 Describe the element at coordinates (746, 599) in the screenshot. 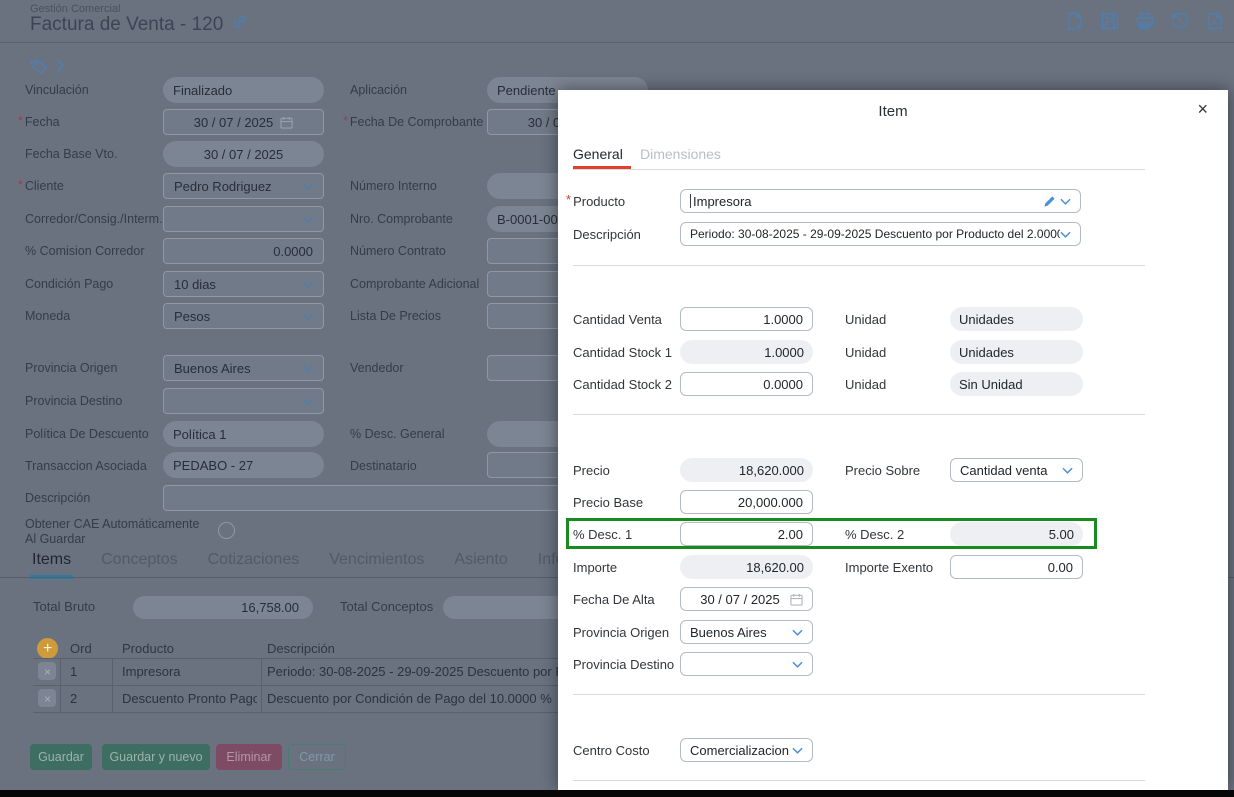

I see `fecha-alta-field: 30 / 07 / 2025` at that location.